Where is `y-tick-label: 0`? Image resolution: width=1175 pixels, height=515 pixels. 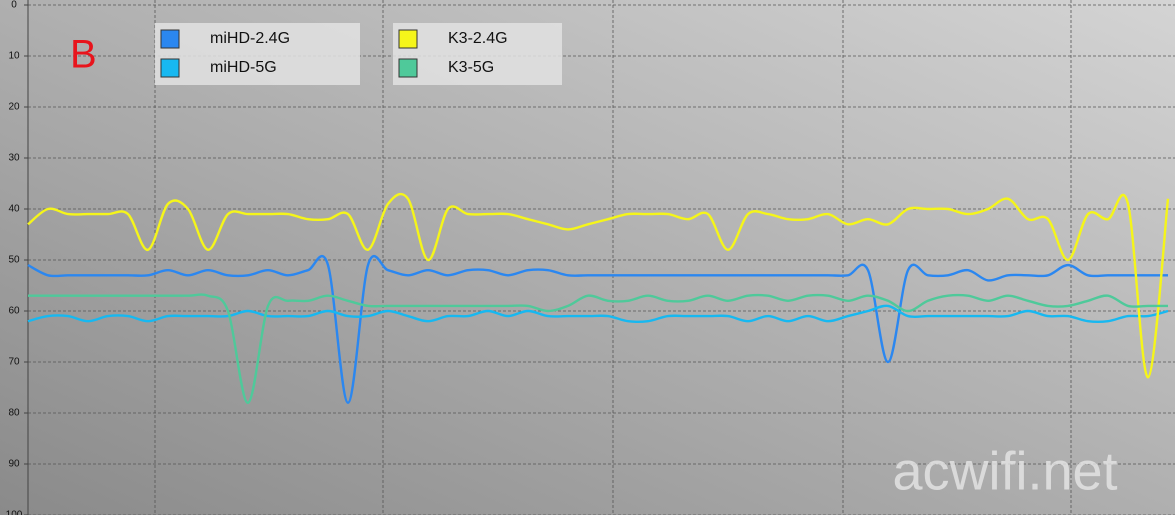
y-tick-label: 0 is located at coordinates (14, 5).